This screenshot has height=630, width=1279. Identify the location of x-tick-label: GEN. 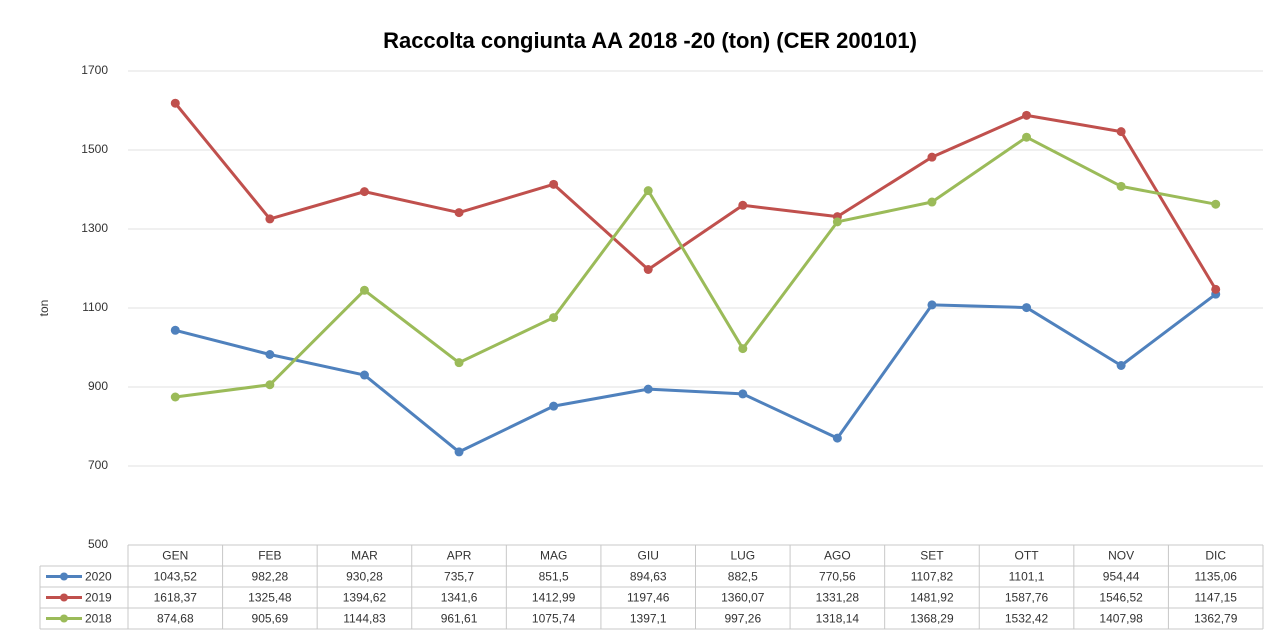
(175, 556).